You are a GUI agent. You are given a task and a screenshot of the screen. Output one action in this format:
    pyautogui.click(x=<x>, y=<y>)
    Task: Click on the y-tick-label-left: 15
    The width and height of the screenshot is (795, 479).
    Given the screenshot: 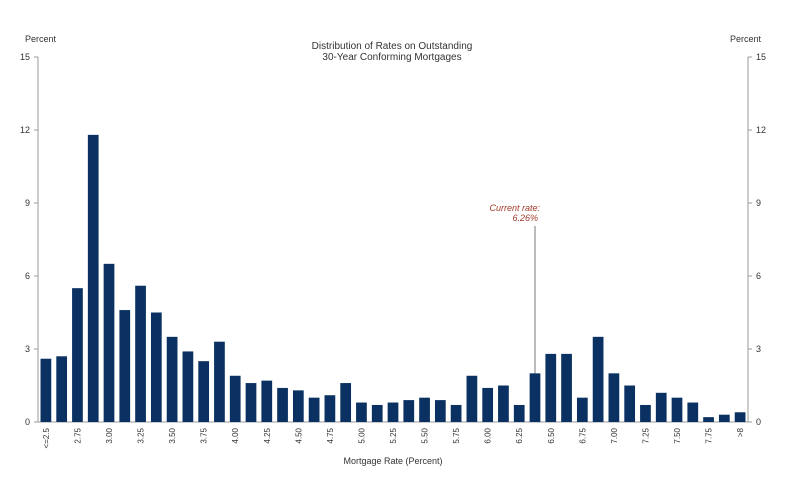 What is the action you would take?
    pyautogui.click(x=25, y=57)
    